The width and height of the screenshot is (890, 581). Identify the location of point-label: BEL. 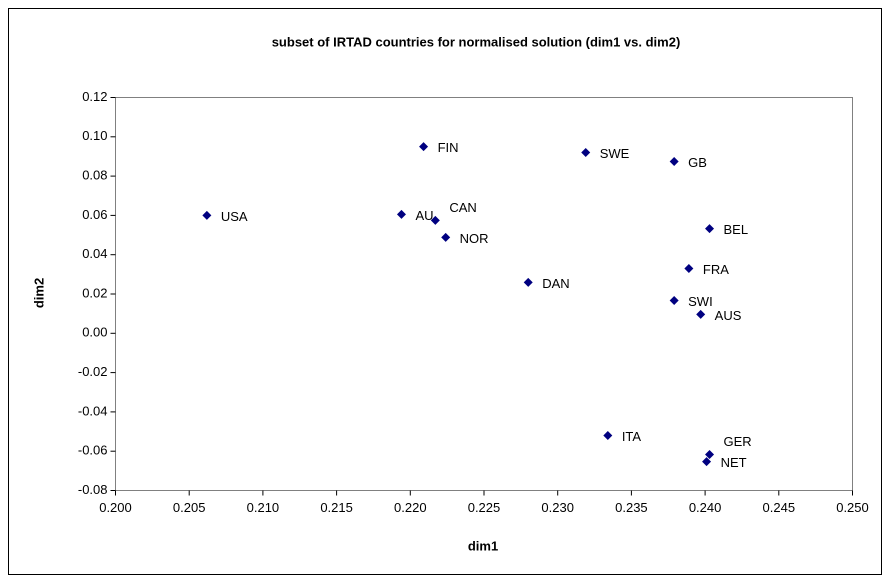
(736, 229).